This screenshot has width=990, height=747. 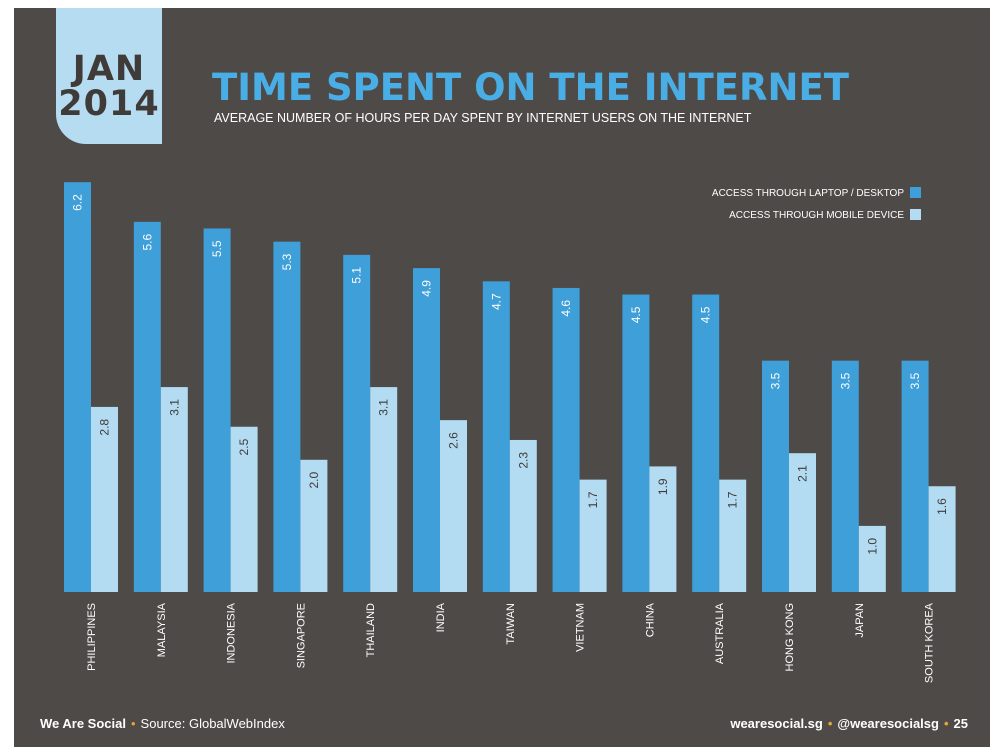 What do you see at coordinates (942, 506) in the screenshot?
I see `data-label: 1.6` at bounding box center [942, 506].